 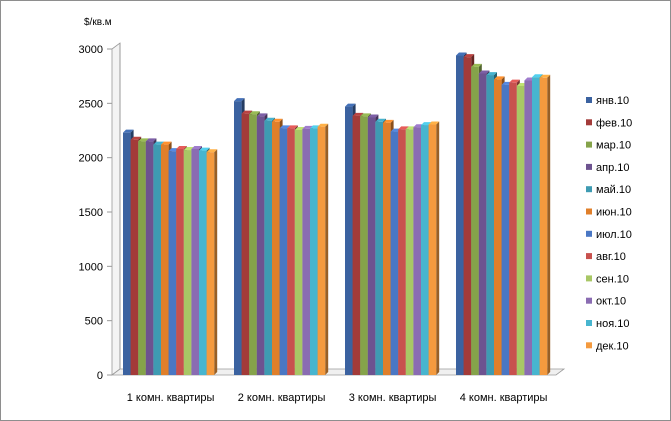 I want to click on legend-label: окт.10, so click(x=611, y=302).